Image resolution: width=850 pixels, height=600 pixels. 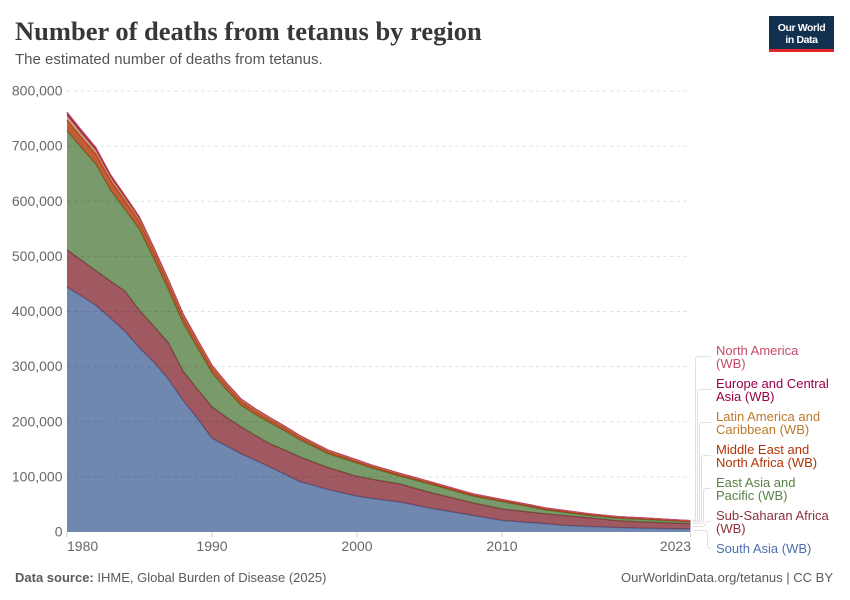 What do you see at coordinates (37, 366) in the screenshot?
I see `svg-text: 300,000` at bounding box center [37, 366].